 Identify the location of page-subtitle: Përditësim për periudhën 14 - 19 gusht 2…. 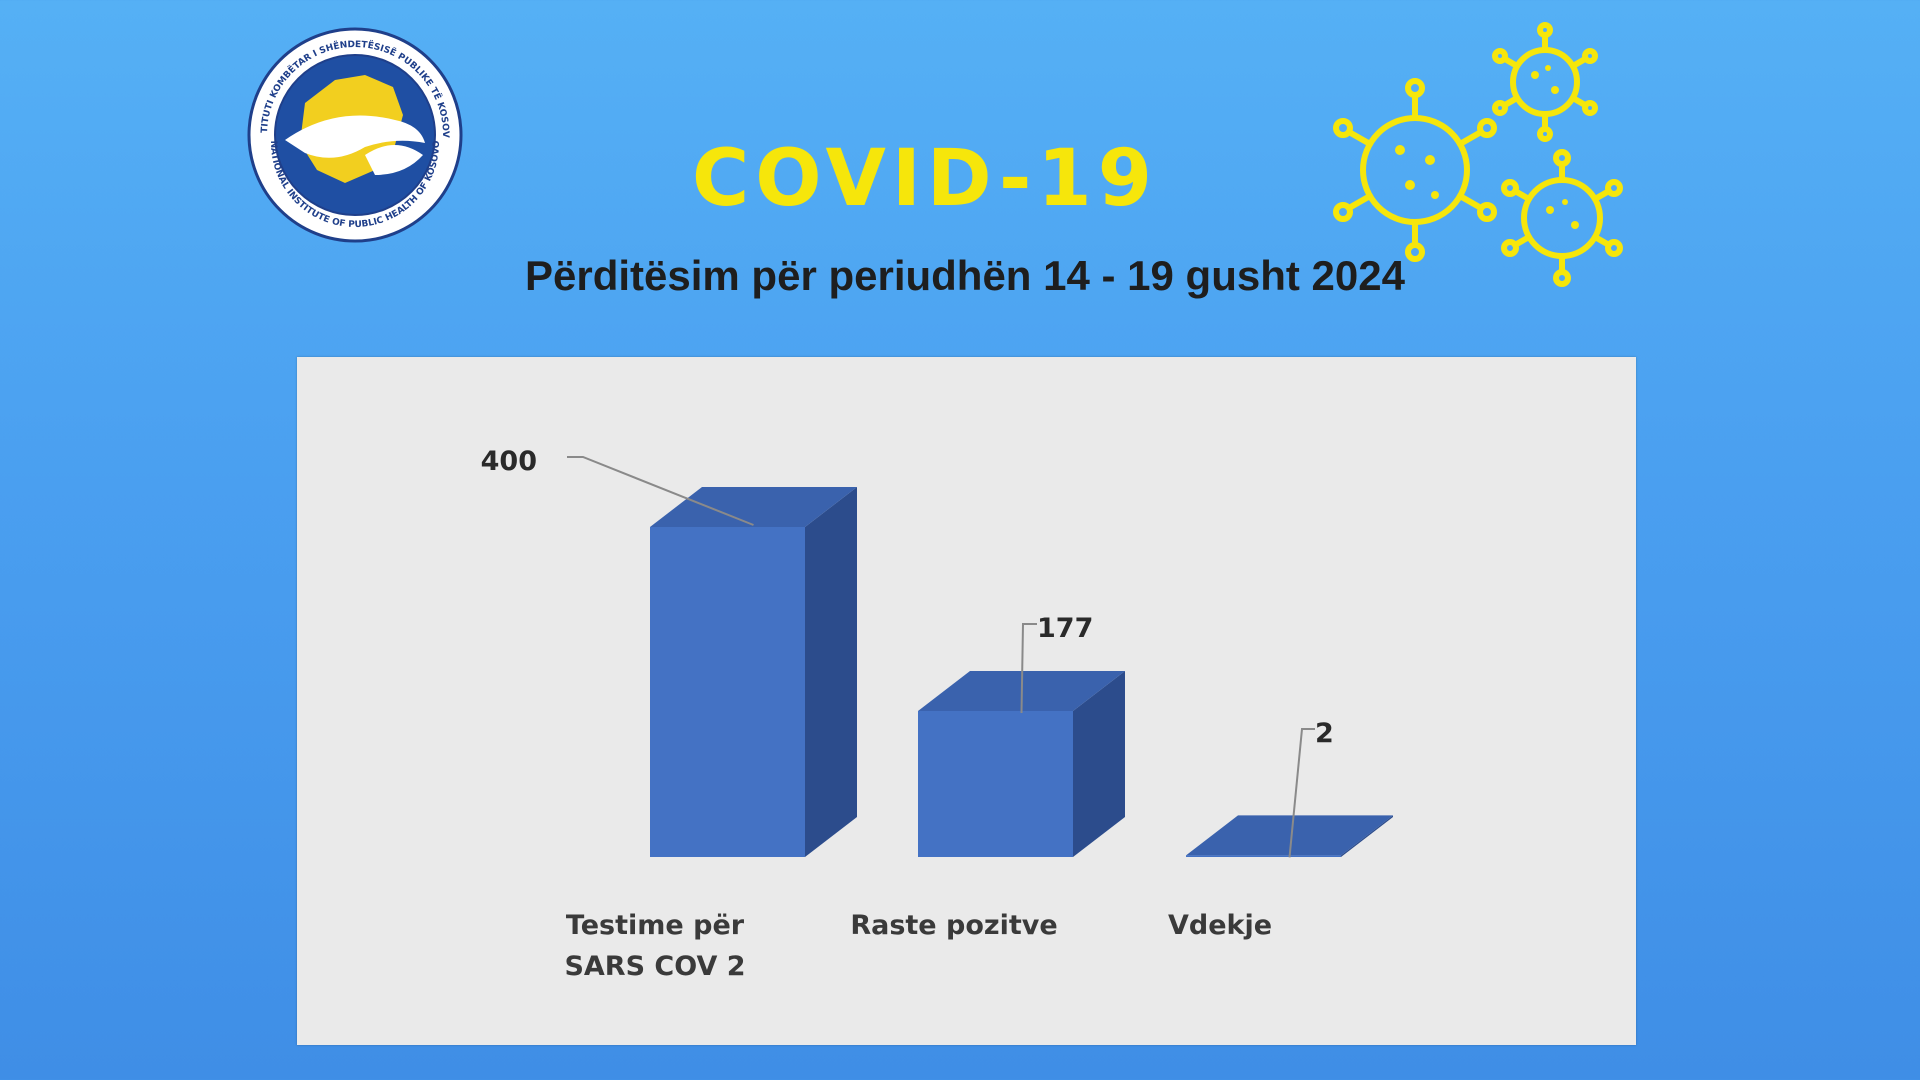
(965, 275).